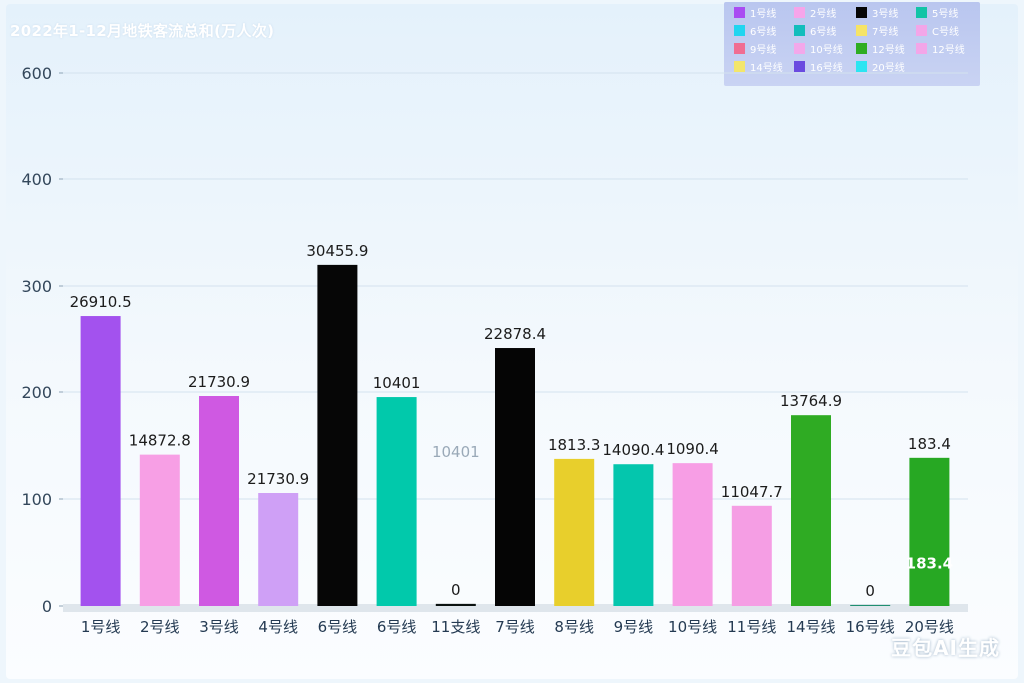  I want to click on x-tick-label: 11号线, so click(751, 627).